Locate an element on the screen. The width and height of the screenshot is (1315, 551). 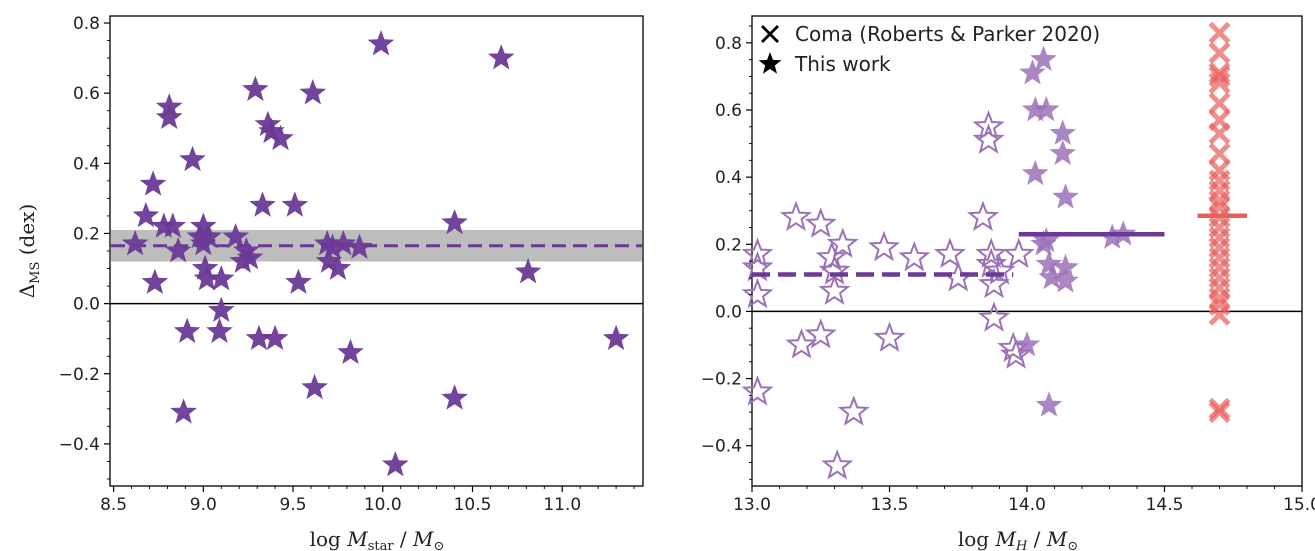
left-y-axis-label: ΔMS (dex) is located at coordinates (29, 251).